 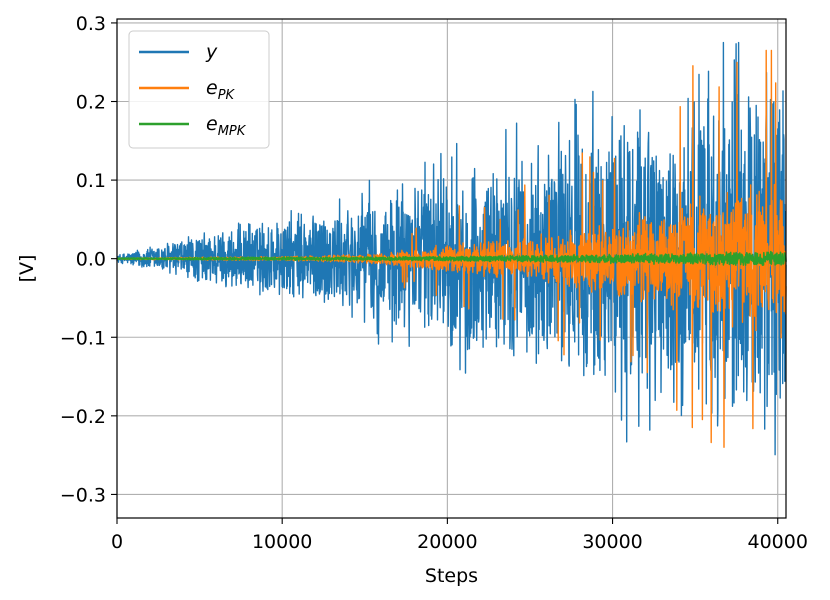 I want to click on y-tick-label: 0.2, so click(x=91, y=103).